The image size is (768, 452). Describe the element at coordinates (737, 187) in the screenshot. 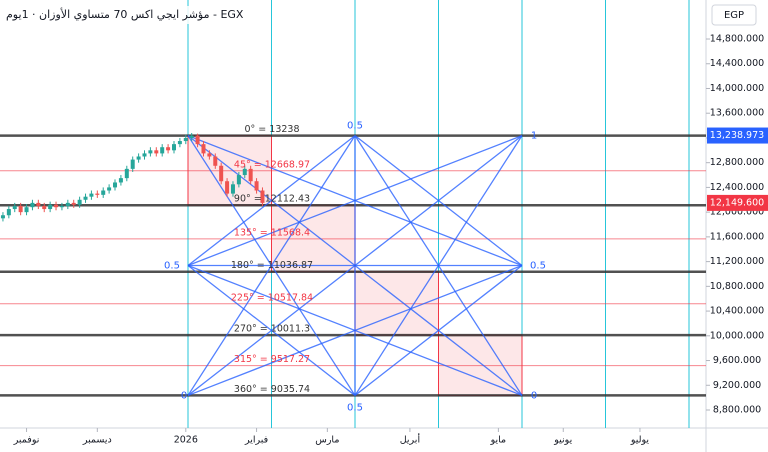

I see `y-tick-label: 12,400.000` at that location.